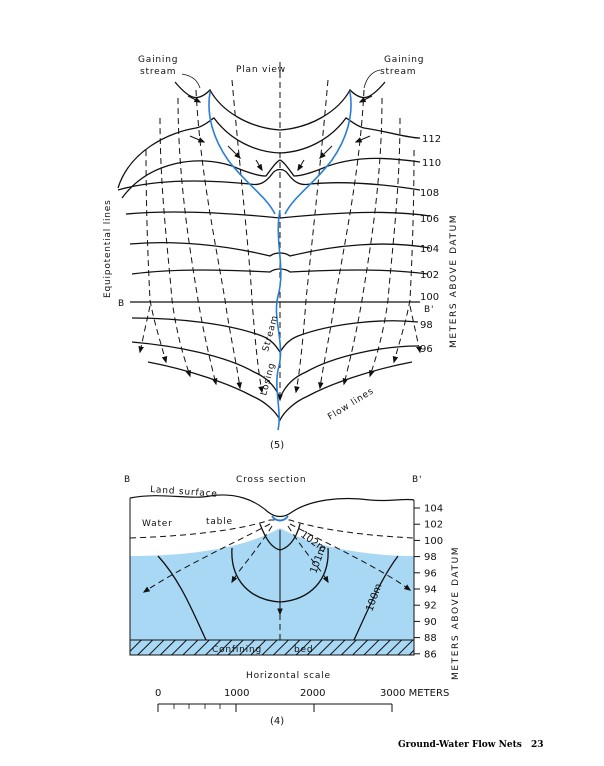  Describe the element at coordinates (456, 613) in the screenshot. I see `section-axis-title: METERS ABOVE DATUM` at that location.